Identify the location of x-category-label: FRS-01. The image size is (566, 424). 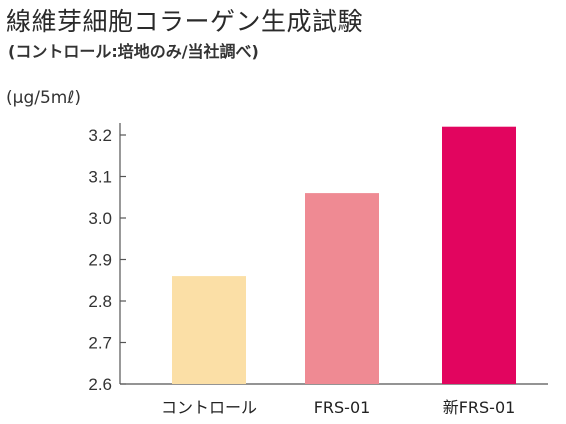
(342, 407).